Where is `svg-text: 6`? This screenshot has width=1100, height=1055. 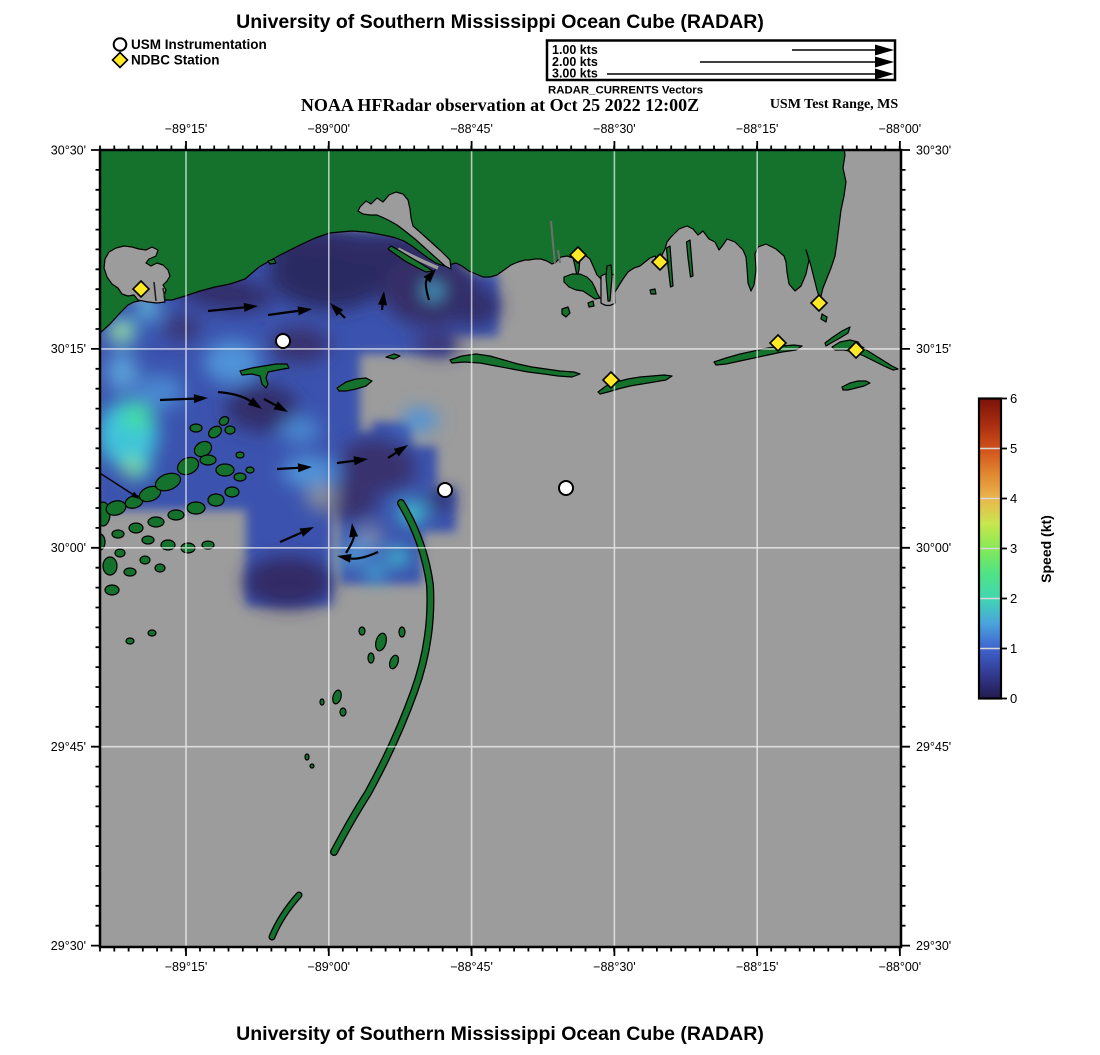
svg-text: 6 is located at coordinates (1013, 398).